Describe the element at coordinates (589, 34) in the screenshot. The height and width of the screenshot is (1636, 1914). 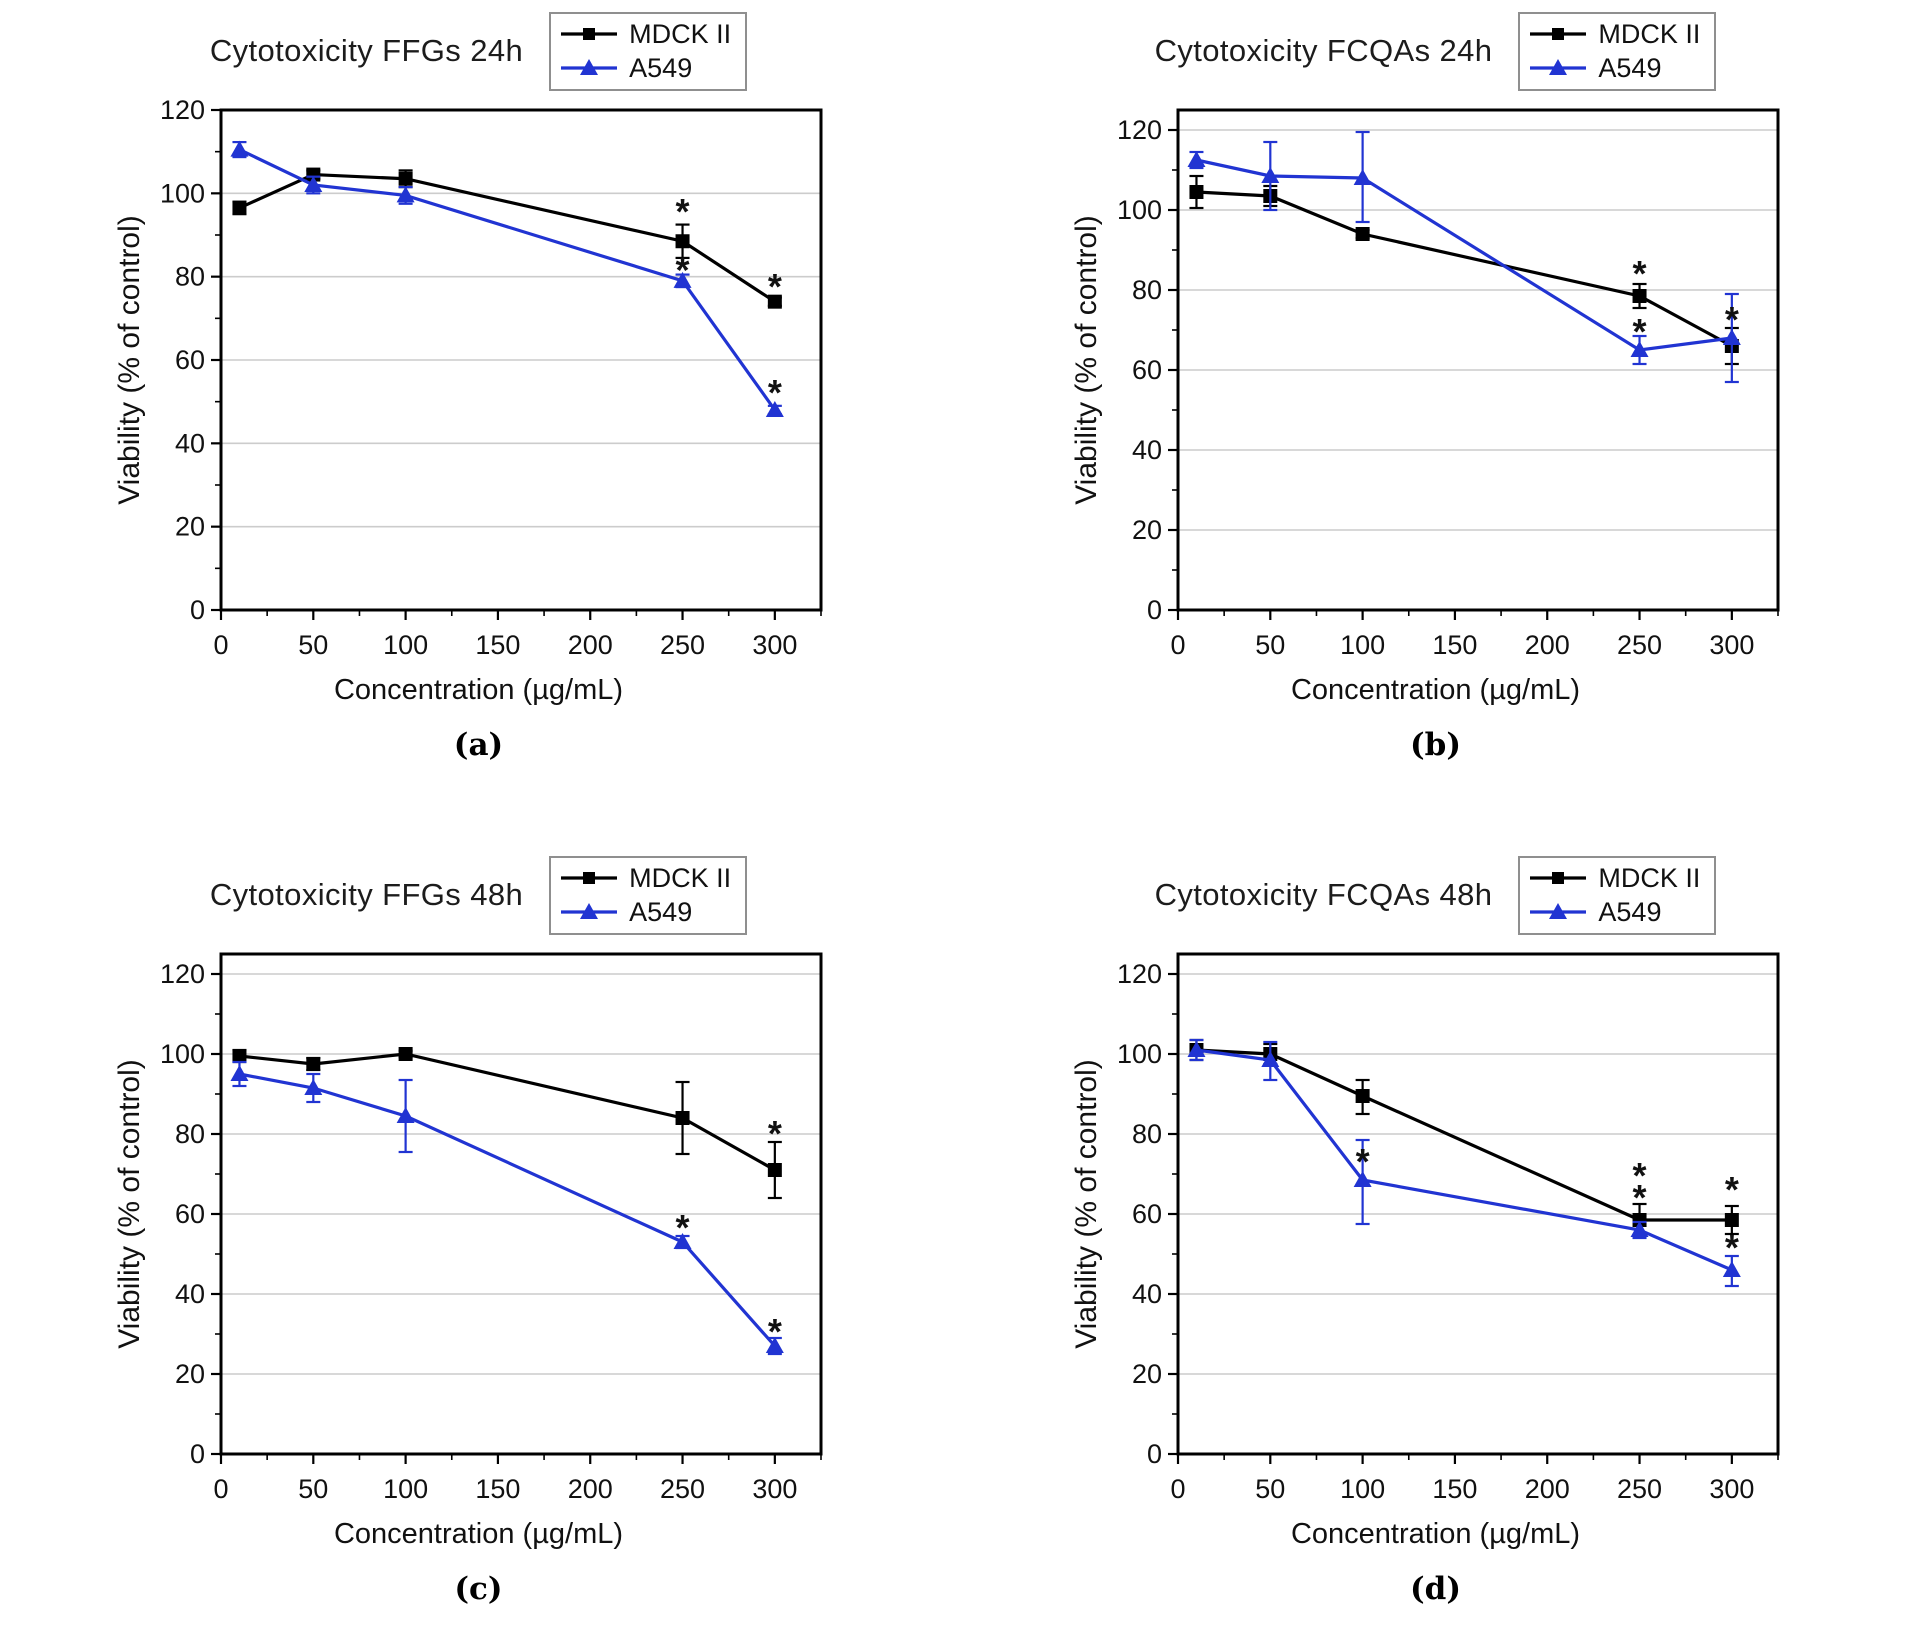
I see `mdck-line-marker-icon` at that location.